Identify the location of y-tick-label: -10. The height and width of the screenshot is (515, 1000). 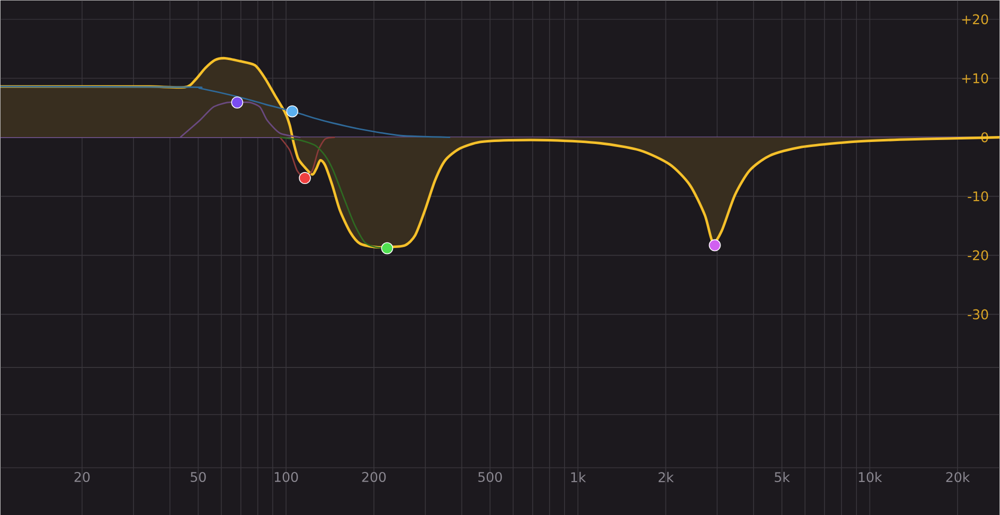
(978, 196).